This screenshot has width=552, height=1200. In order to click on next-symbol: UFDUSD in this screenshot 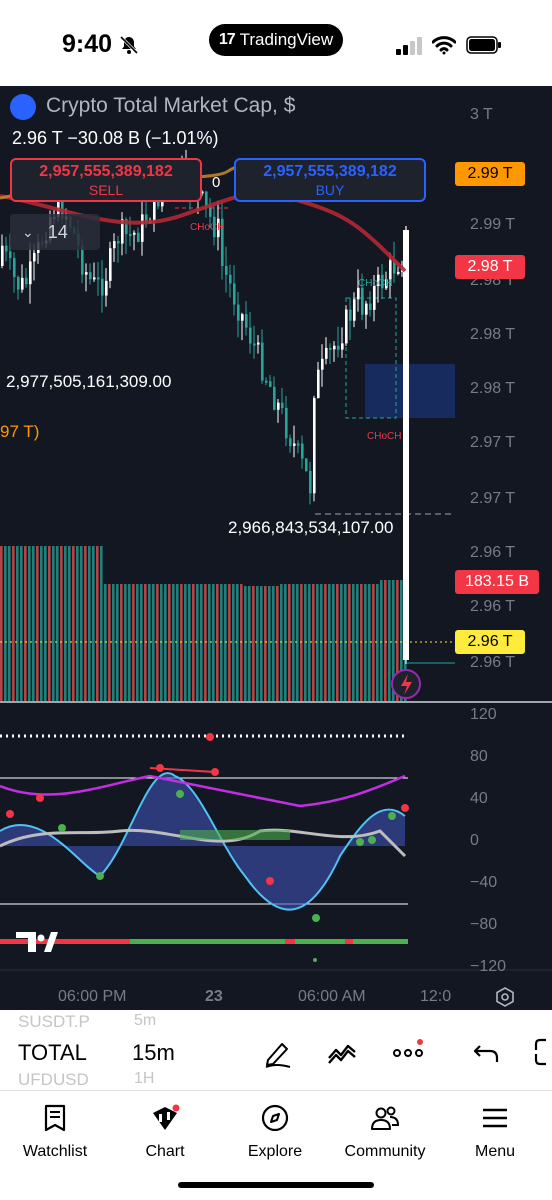, I will do `click(53, 1079)`.